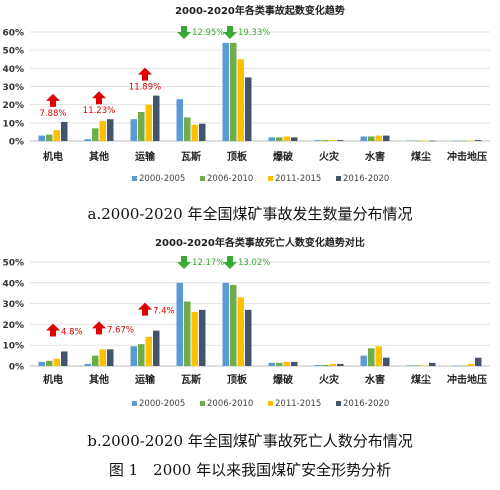  What do you see at coordinates (13, 347) in the screenshot?
I see `y-tick-label: 10%` at bounding box center [13, 347].